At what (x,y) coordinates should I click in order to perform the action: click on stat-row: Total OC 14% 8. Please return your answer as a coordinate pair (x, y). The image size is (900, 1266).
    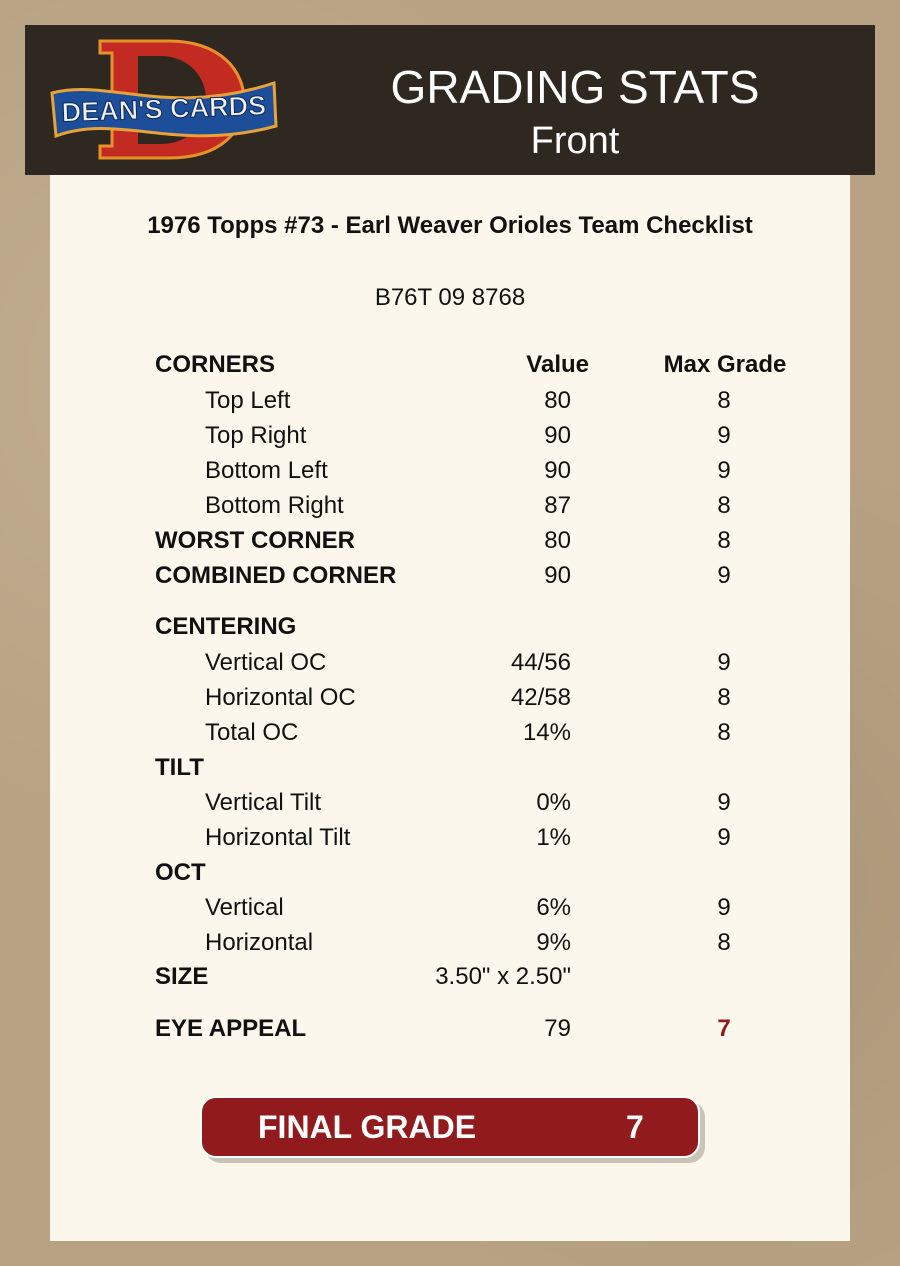
    Looking at the image, I should click on (450, 733).